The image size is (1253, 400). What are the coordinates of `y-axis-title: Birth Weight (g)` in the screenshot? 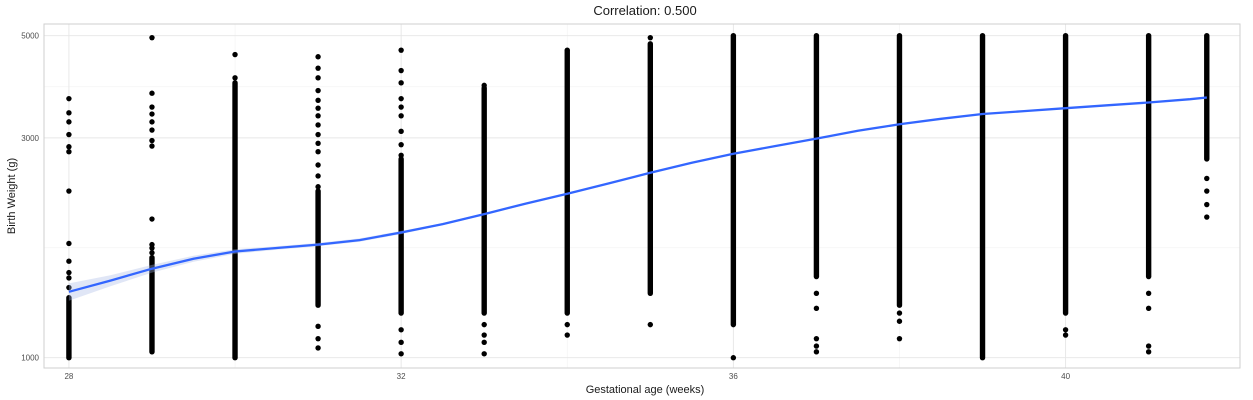 It's located at (12, 196).